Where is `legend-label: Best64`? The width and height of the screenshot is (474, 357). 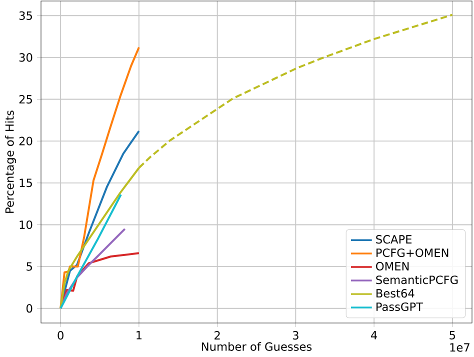 legend-label: Best64 is located at coordinates (395, 293).